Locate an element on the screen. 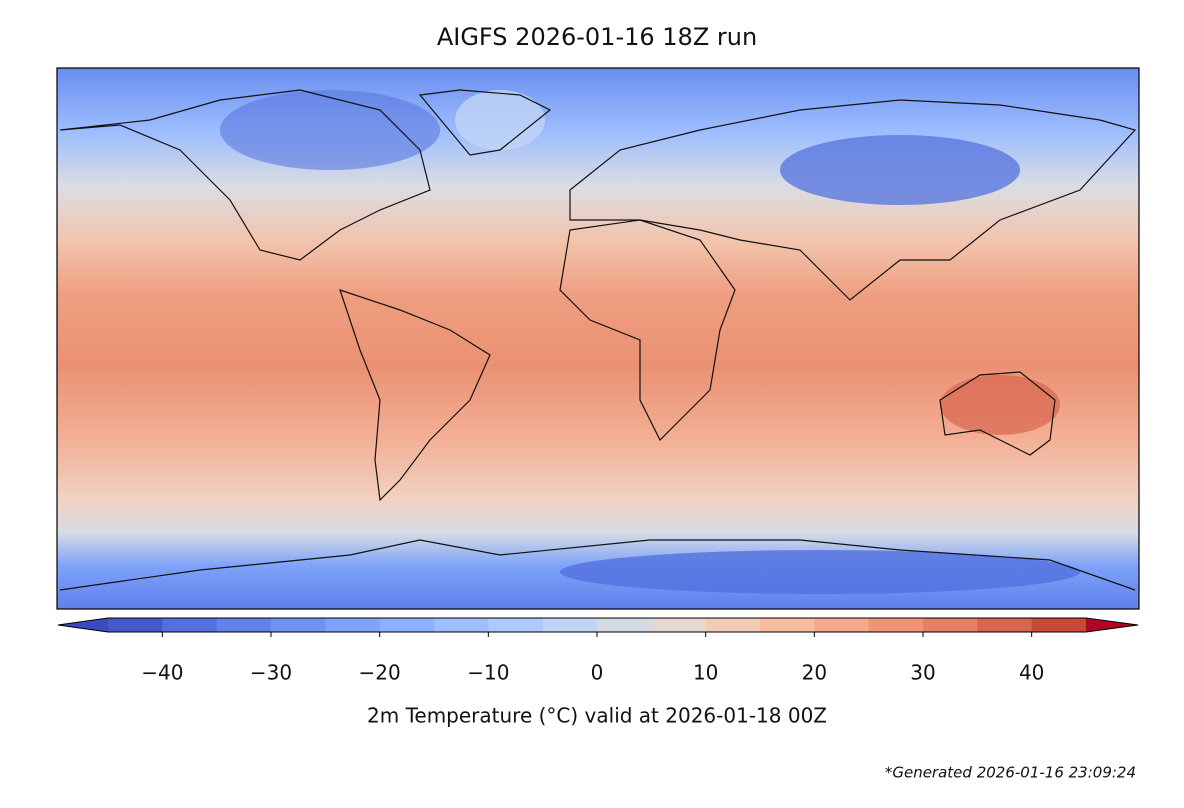  colorbar-tick-label: −30 is located at coordinates (271, 673).